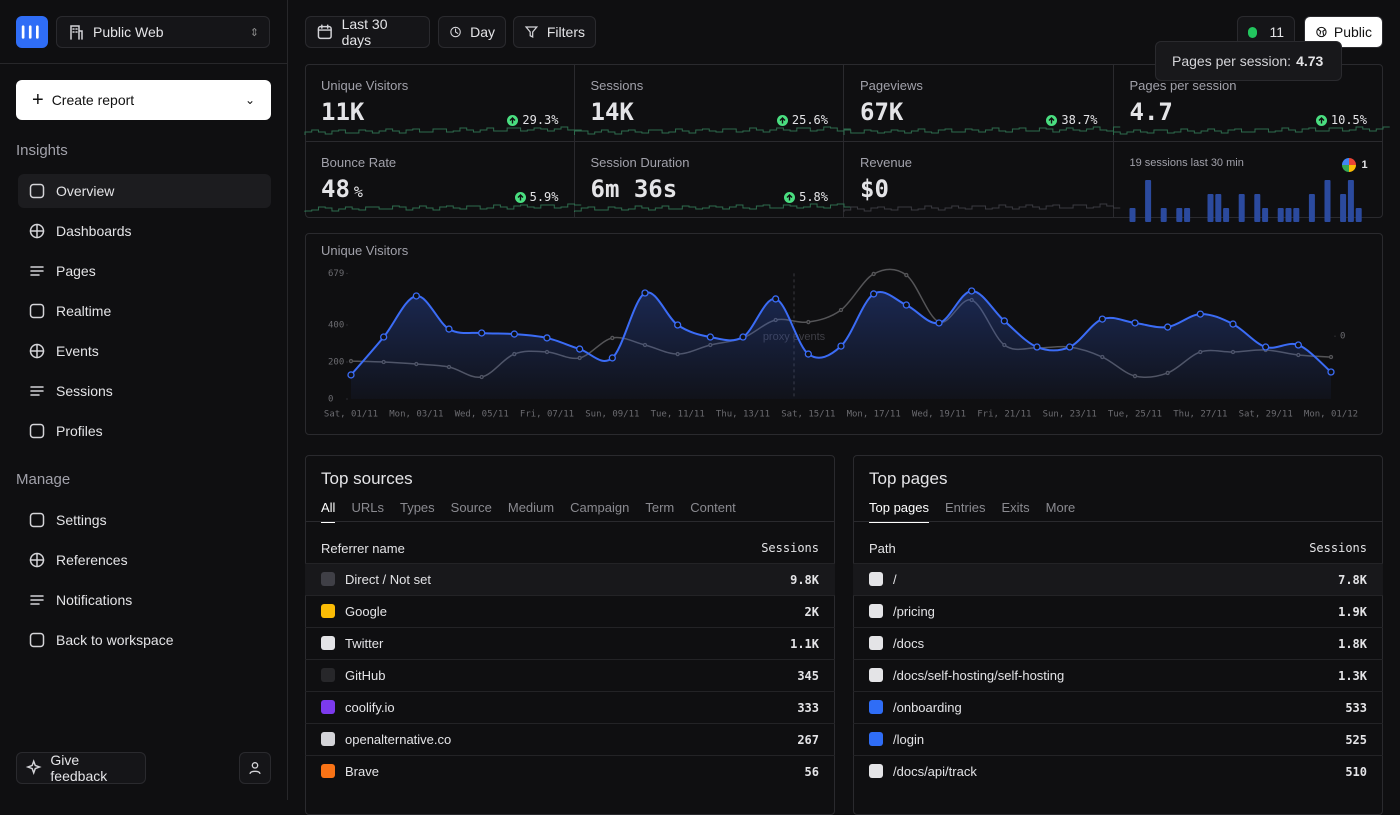 This screenshot has width=1400, height=815. I want to click on visibility-label: Public, so click(1353, 32).